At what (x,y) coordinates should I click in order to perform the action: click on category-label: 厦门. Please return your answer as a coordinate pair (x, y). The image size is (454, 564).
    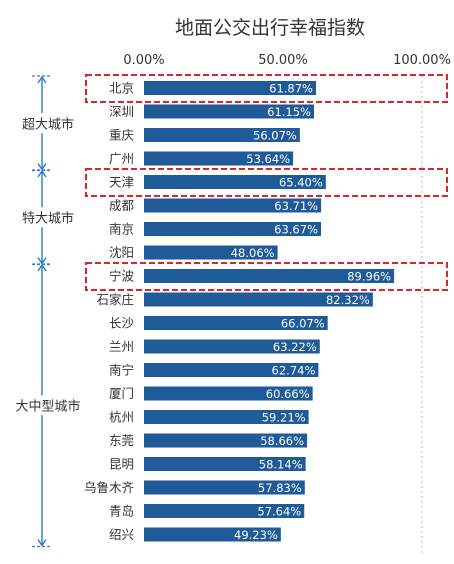
    Looking at the image, I should click on (121, 393).